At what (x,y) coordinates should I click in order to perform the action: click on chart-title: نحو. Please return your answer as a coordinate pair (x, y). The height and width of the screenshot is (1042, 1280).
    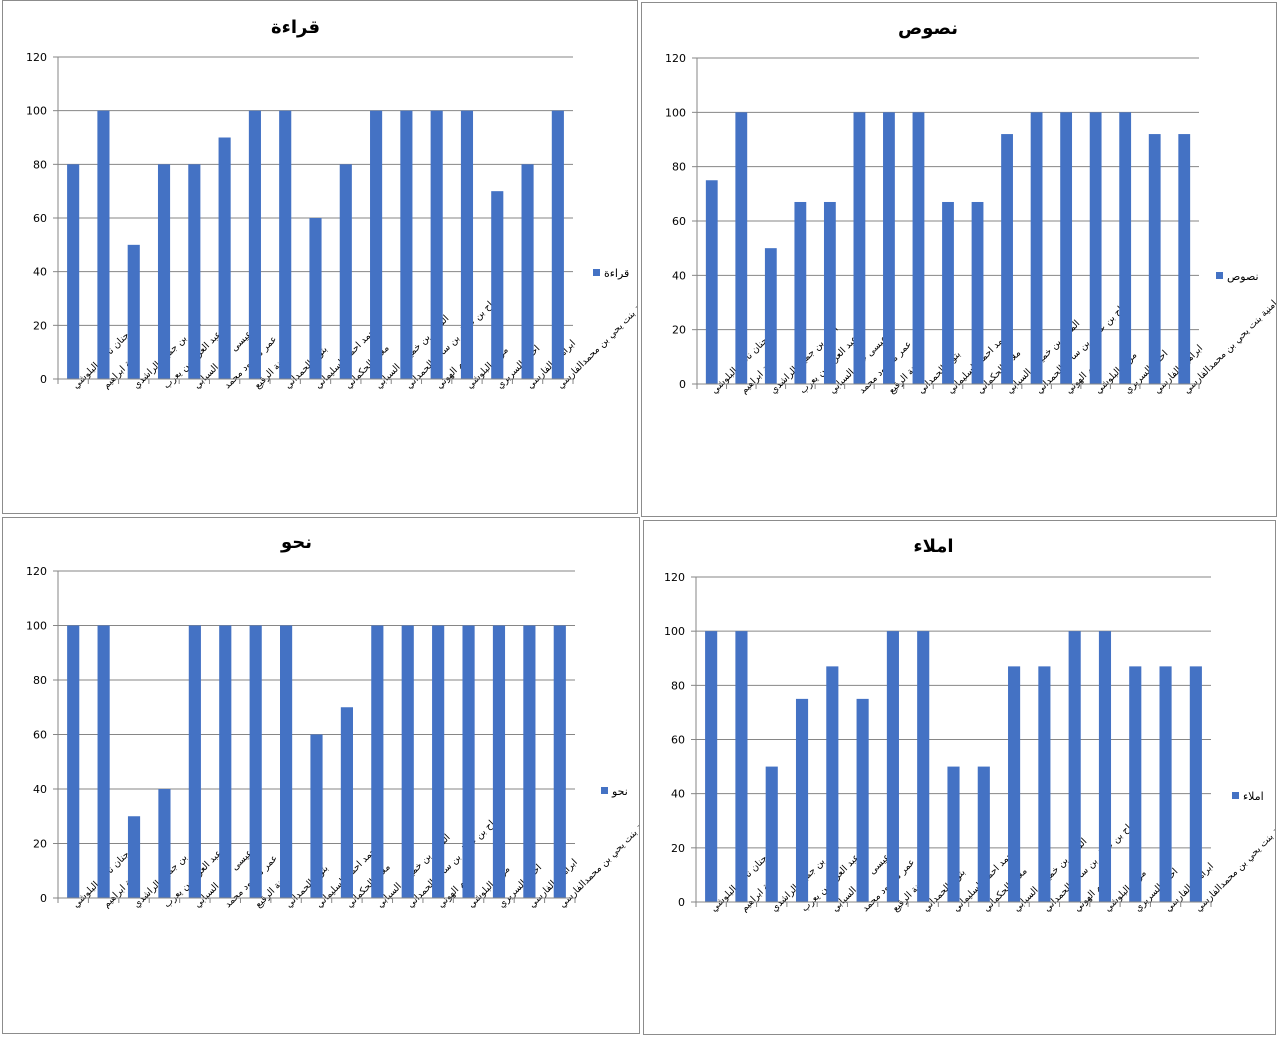
    Looking at the image, I should click on (296, 542).